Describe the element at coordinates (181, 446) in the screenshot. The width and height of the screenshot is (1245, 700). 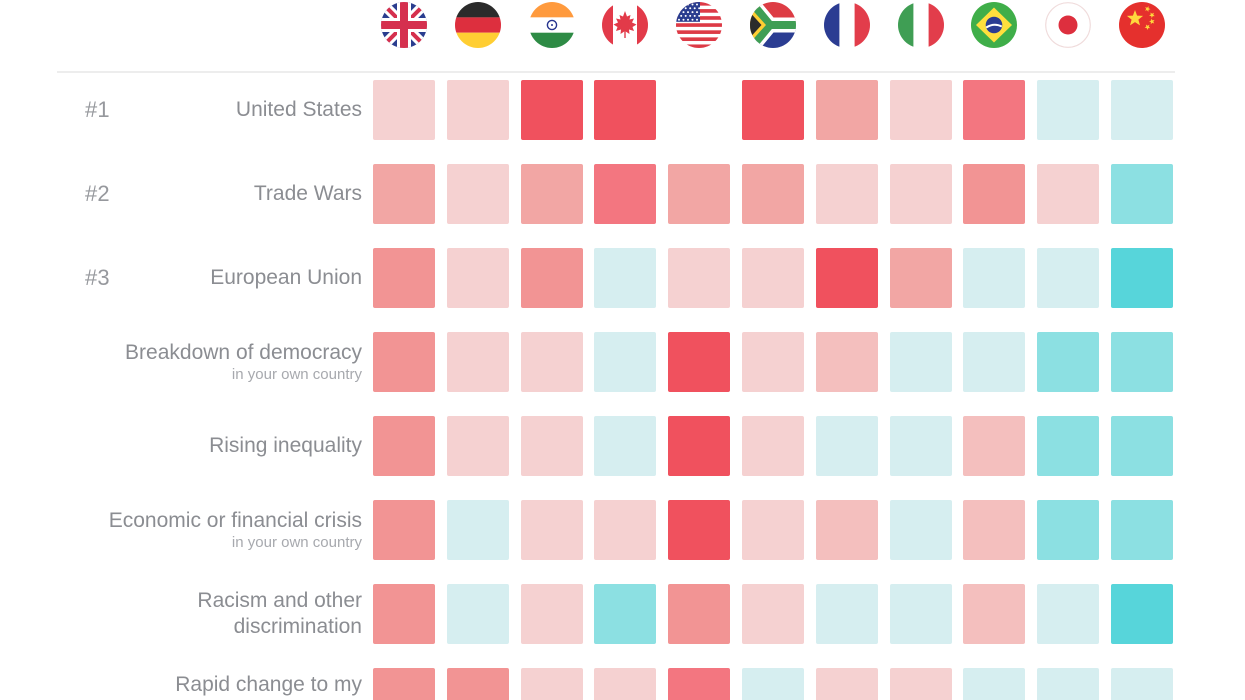
I see `row-label-group: Rising inequality` at that location.